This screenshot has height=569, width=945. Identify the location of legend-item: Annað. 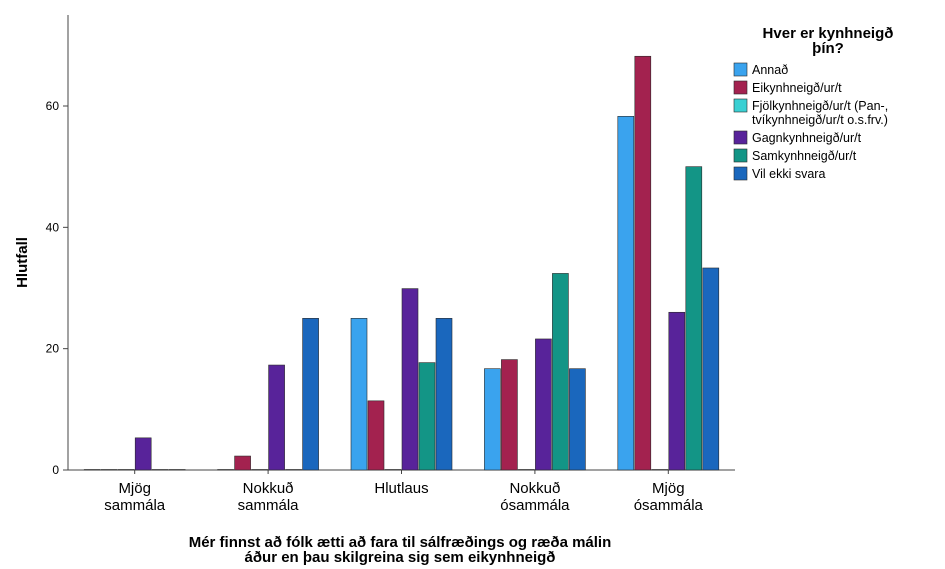
(760, 69).